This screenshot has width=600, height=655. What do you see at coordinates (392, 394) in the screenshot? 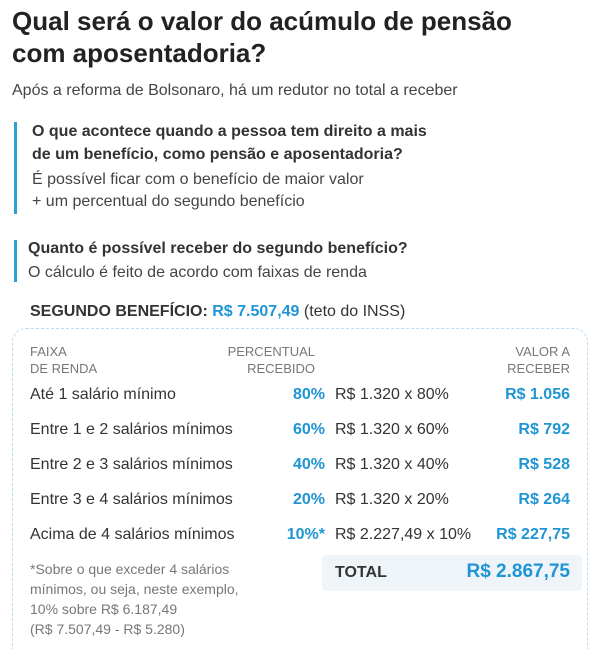
I see `row-calc: R$ 1.320 x 80%` at bounding box center [392, 394].